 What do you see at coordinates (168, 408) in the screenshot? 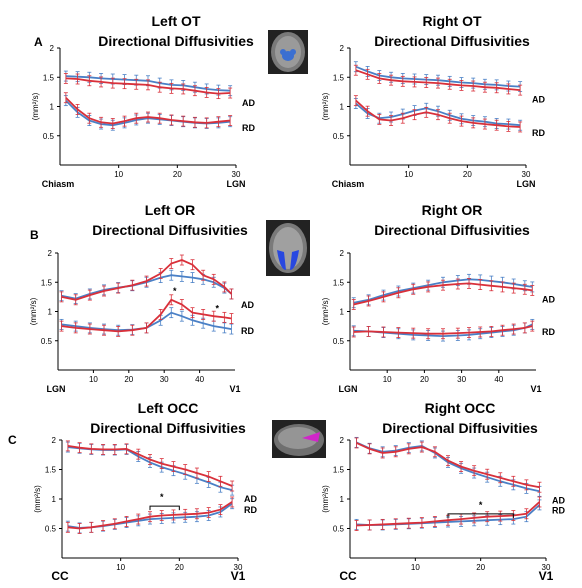
I see `chart-title: Left OCC` at bounding box center [168, 408].